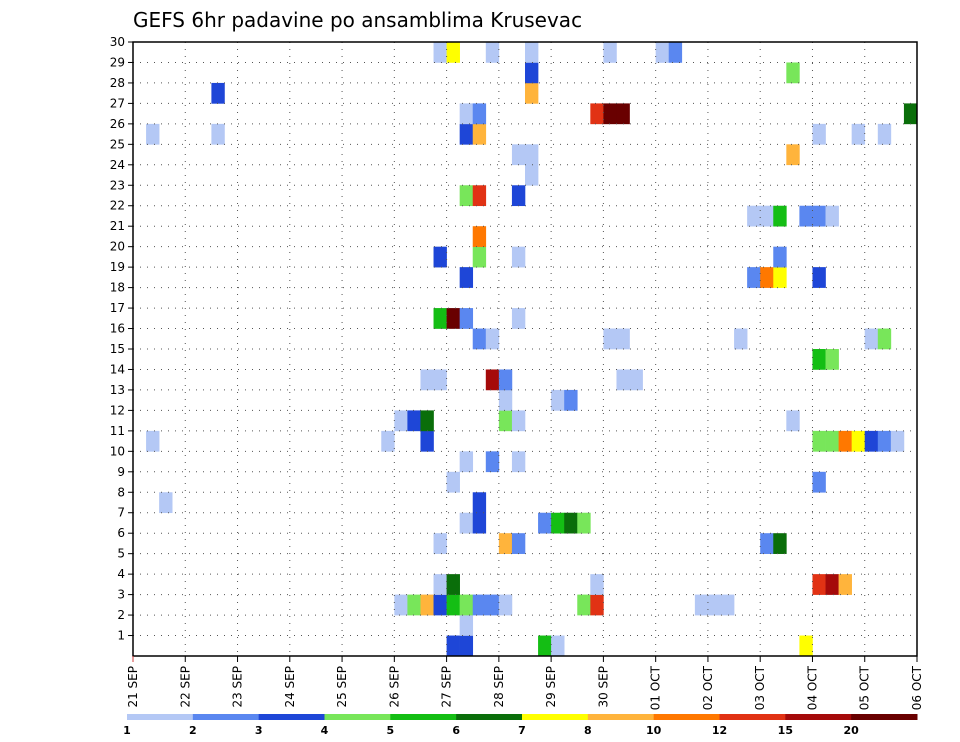 Image resolution: width=960 pixels, height=742 pixels. Describe the element at coordinates (117, 226) in the screenshot. I see `y-tick-label: 21` at that location.